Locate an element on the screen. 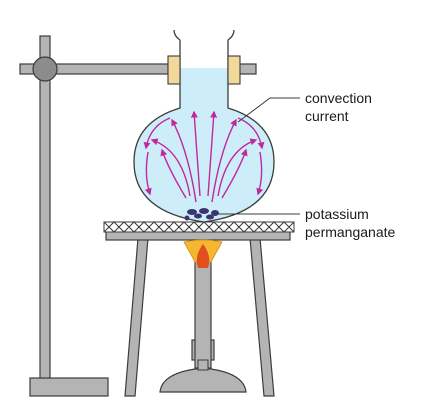 Image resolution: width=424 pixels, height=411 pixels. flask-lip-left is located at coordinates (177, 35).